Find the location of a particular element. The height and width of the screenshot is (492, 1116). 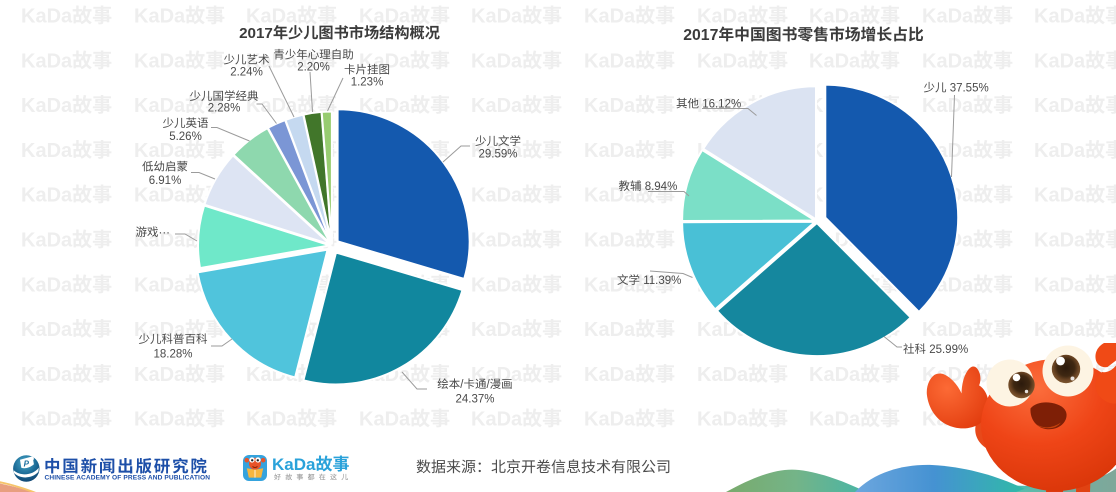

svg-text: 卡片挂图 is located at coordinates (367, 70).